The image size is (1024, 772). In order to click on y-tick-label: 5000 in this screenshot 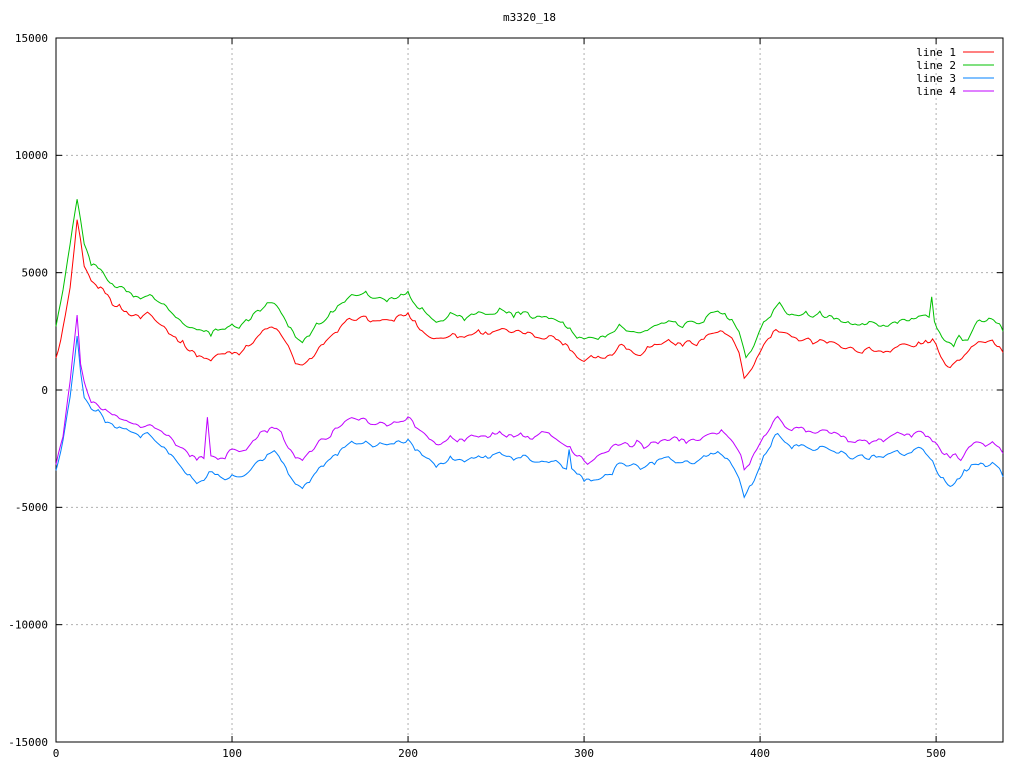, I will do `click(35, 273)`.